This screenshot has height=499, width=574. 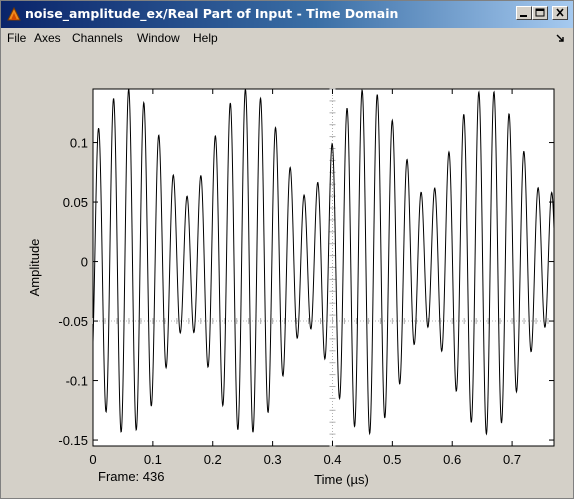 I want to click on maximize-button, so click(x=540, y=13).